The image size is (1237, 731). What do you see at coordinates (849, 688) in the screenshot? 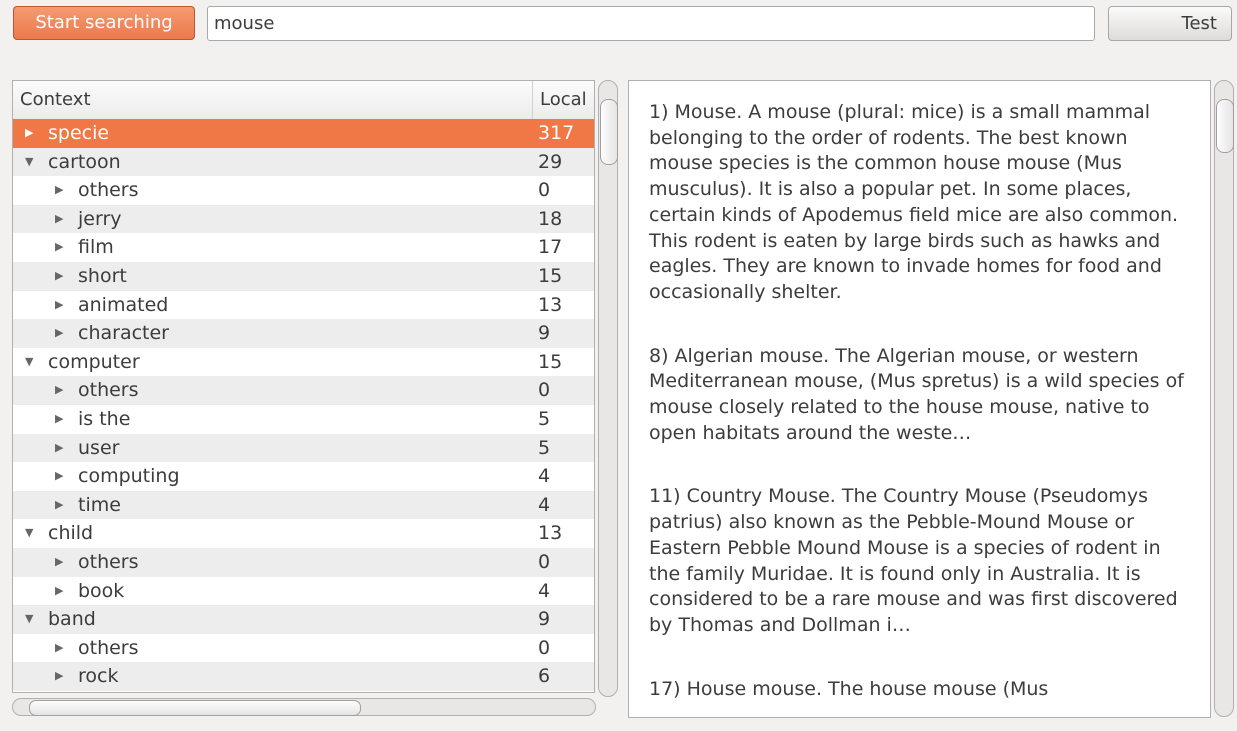
I see `result-text: 17) House mouse. The house mouse (Mus` at bounding box center [849, 688].